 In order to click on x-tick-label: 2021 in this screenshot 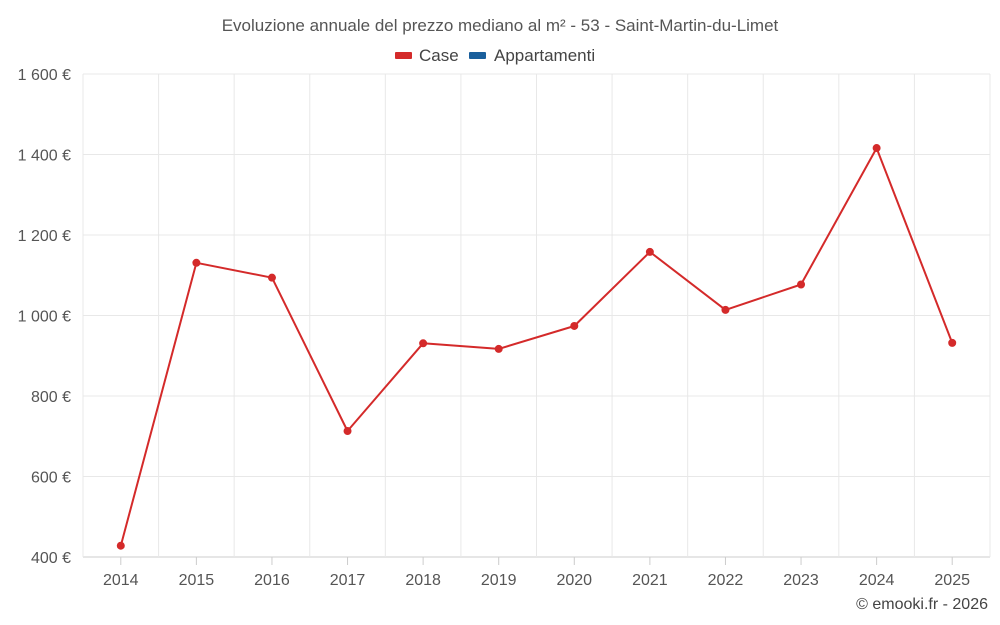, I will do `click(650, 580)`.